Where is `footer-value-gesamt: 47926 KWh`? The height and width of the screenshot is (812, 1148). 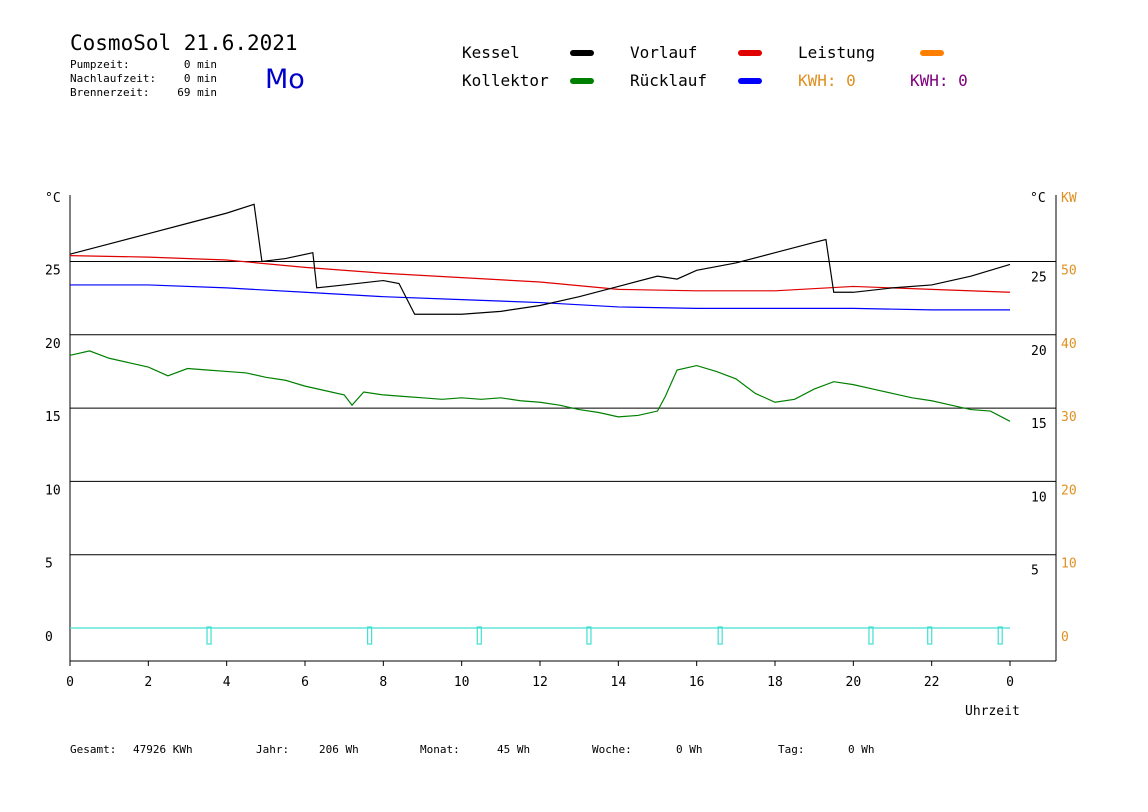 footer-value-gesamt: 47926 KWh is located at coordinates (163, 749).